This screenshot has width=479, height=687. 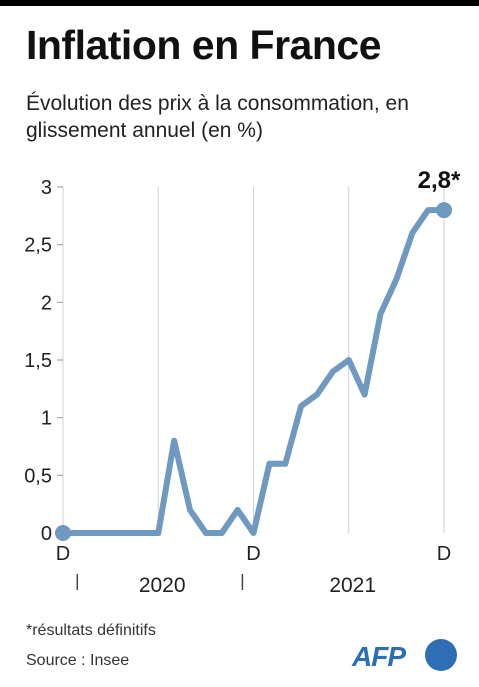 What do you see at coordinates (46, 534) in the screenshot?
I see `y-tick-label: 0` at bounding box center [46, 534].